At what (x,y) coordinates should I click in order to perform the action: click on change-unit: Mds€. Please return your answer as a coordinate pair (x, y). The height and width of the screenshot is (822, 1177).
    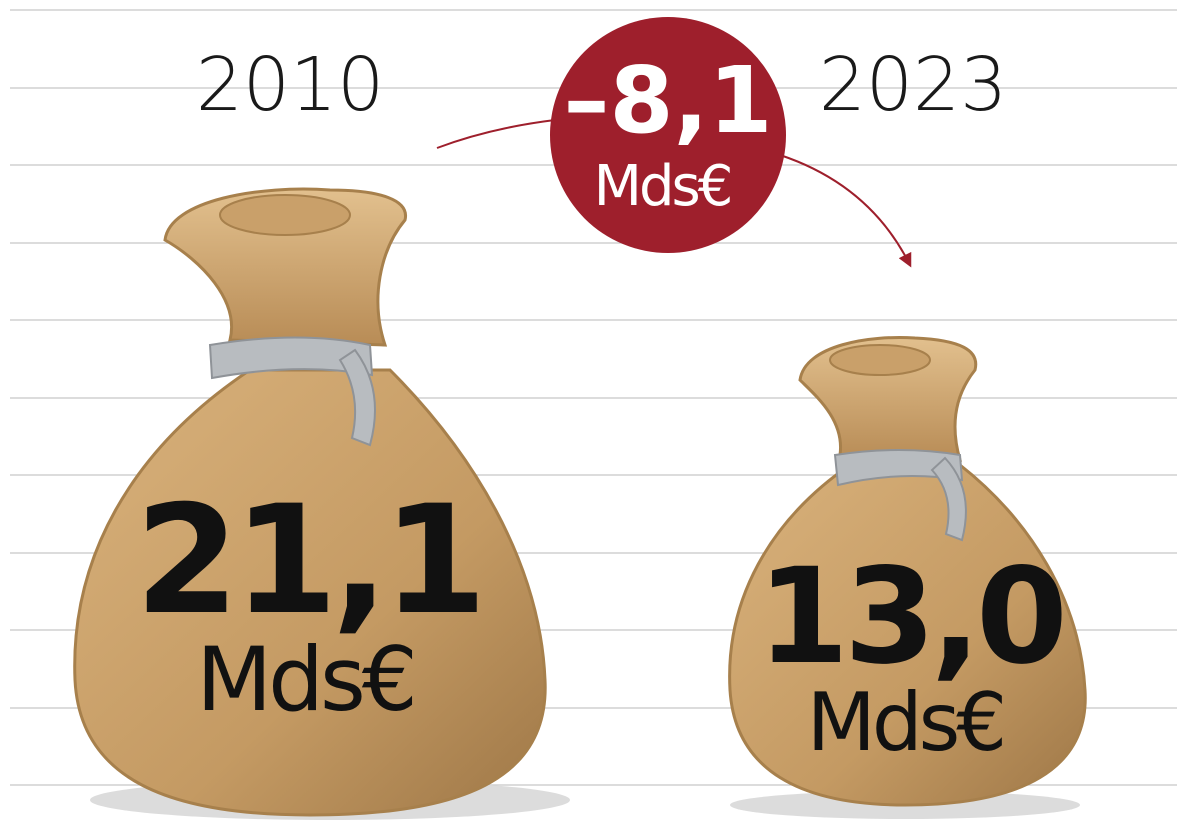
    Looking at the image, I should click on (662, 186).